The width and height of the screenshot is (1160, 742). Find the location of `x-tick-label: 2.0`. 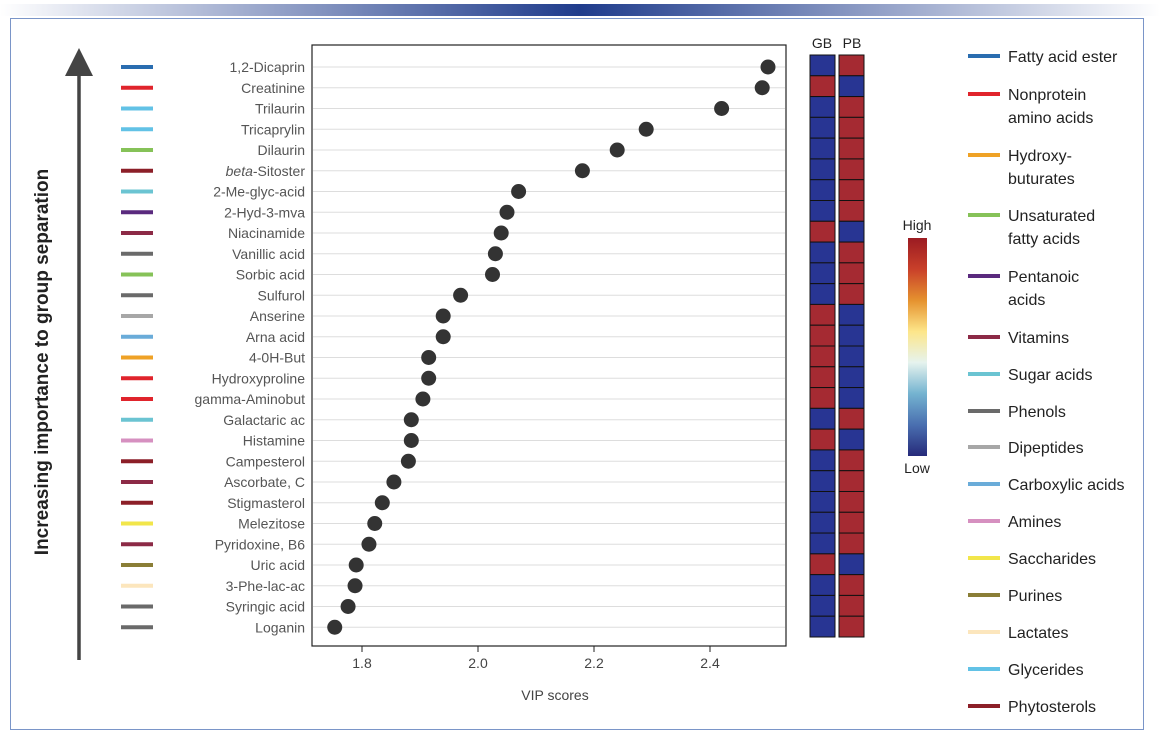

x-tick-label: 2.0 is located at coordinates (478, 663).